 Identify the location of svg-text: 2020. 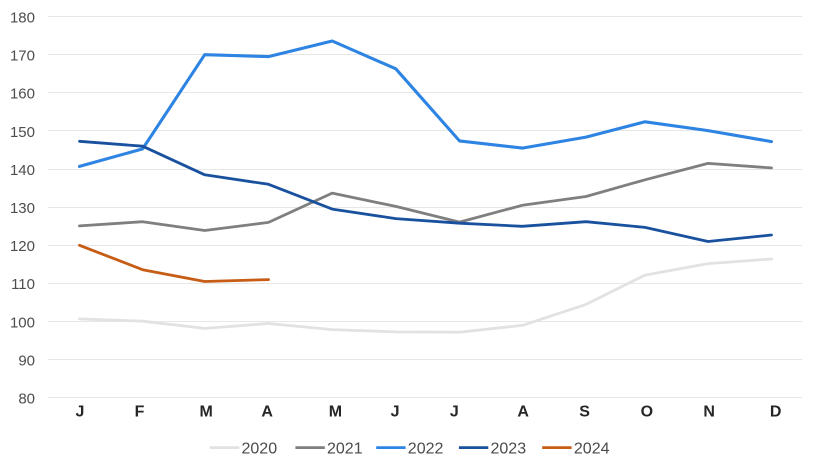
(260, 449).